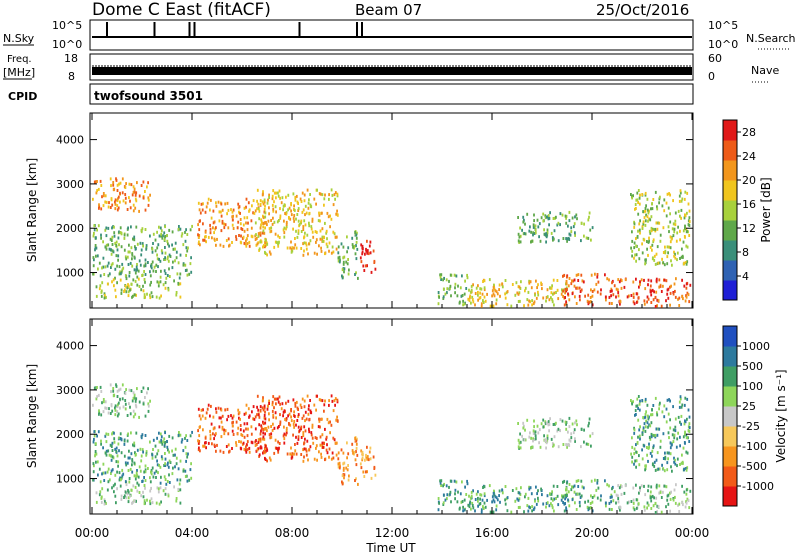 The width and height of the screenshot is (800, 554). I want to click on cpid-strip: CPID twofsound 3501, so click(351, 94).